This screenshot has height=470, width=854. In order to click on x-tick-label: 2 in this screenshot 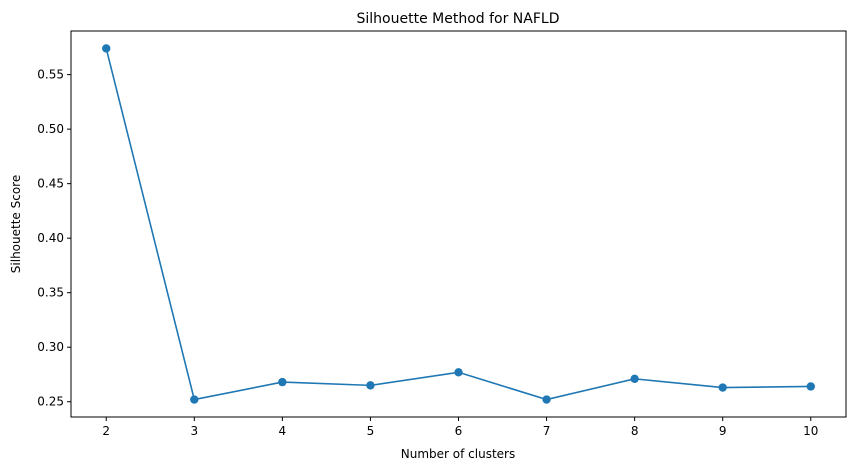, I will do `click(106, 431)`.